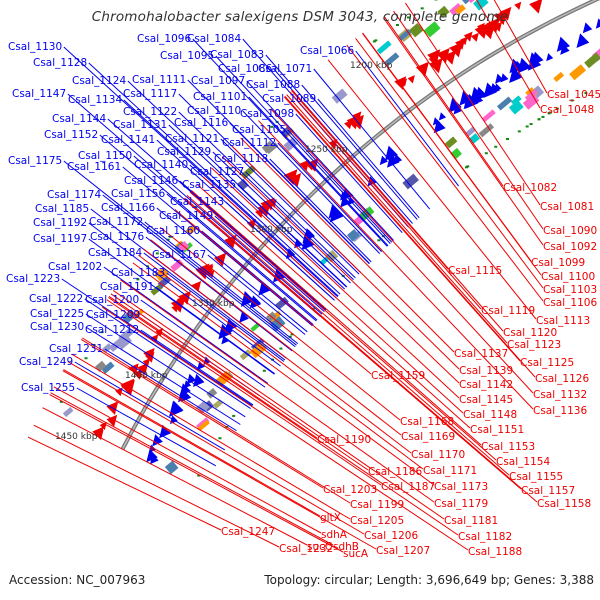 Image resolution: width=600 pixels, height=600 pixels. What do you see at coordinates (558, 263) in the screenshot?
I see `reverse-gene-label: Csal_1099` at bounding box center [558, 263].